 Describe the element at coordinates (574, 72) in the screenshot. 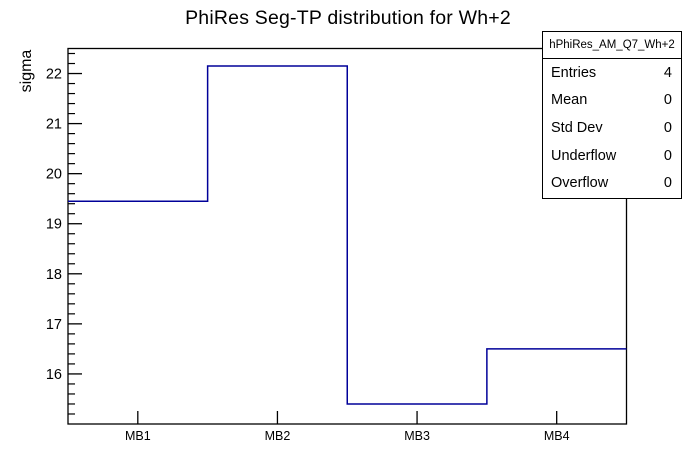

I see `stat-label: Entries` at that location.